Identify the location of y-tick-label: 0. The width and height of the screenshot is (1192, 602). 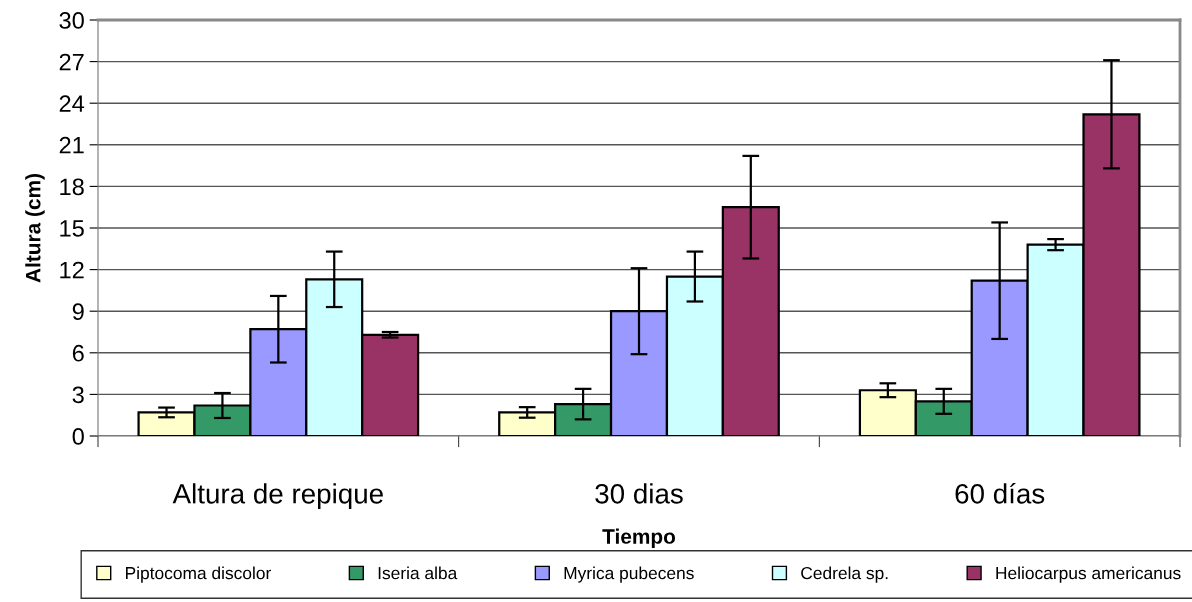
(78, 436).